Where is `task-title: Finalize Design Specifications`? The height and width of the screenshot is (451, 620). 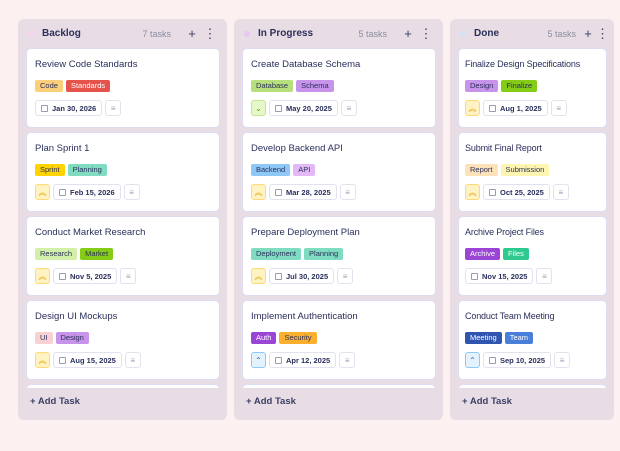
task-title: Finalize Design Specifications is located at coordinates (523, 64).